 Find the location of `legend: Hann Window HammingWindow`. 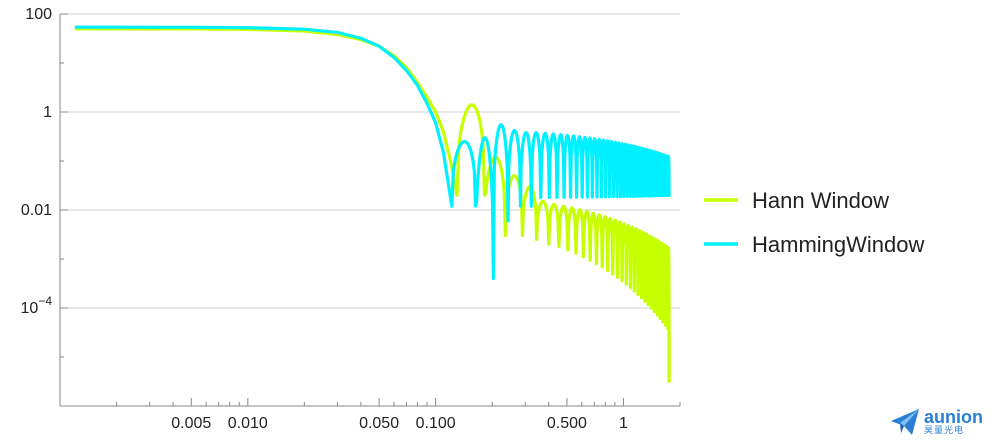

legend: Hann Window HammingWindow is located at coordinates (814, 222).